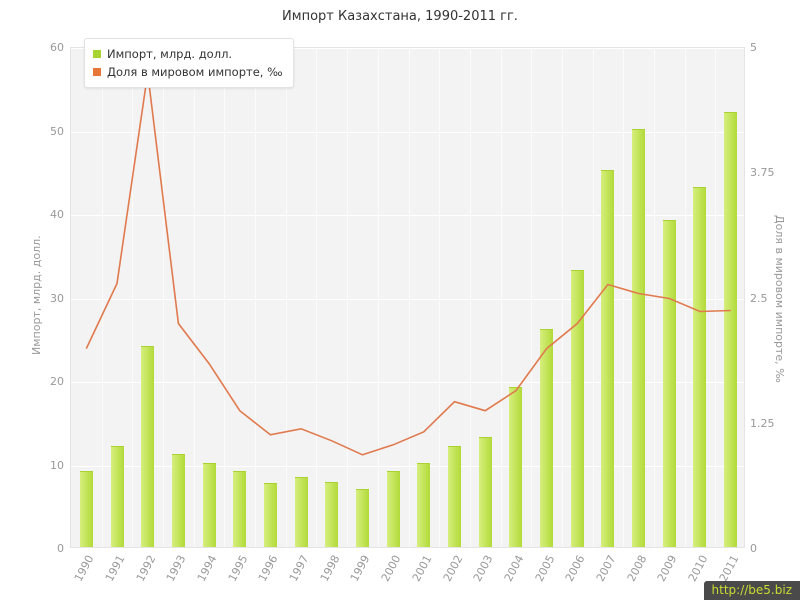  Describe the element at coordinates (575, 568) in the screenshot. I see `x-axis-label: 2006` at that location.